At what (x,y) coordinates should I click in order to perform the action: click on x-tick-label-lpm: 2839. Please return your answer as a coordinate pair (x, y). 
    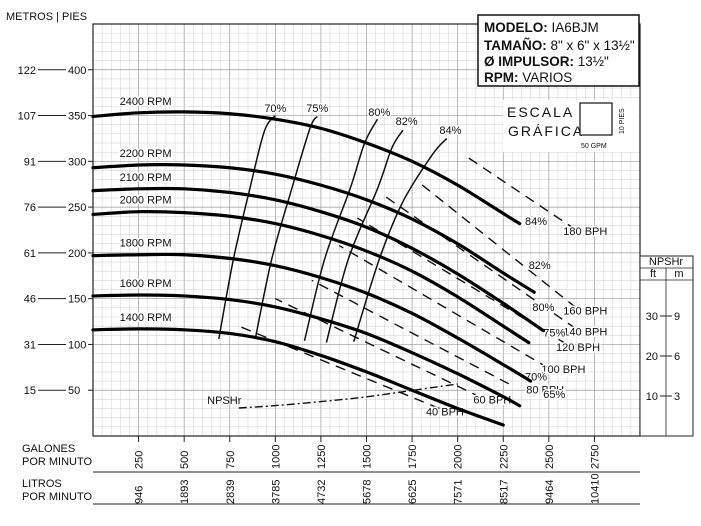
    Looking at the image, I should click on (231, 492).